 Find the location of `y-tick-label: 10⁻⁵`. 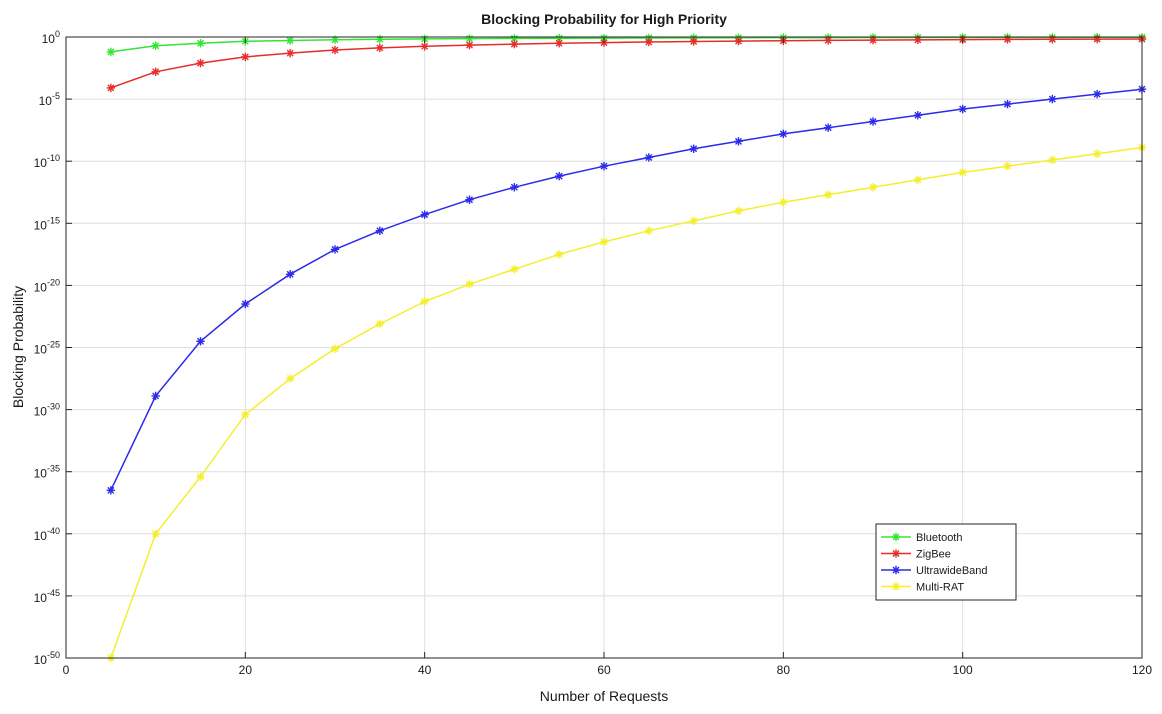

y-tick-label: 10⁻⁵ is located at coordinates (49, 99).